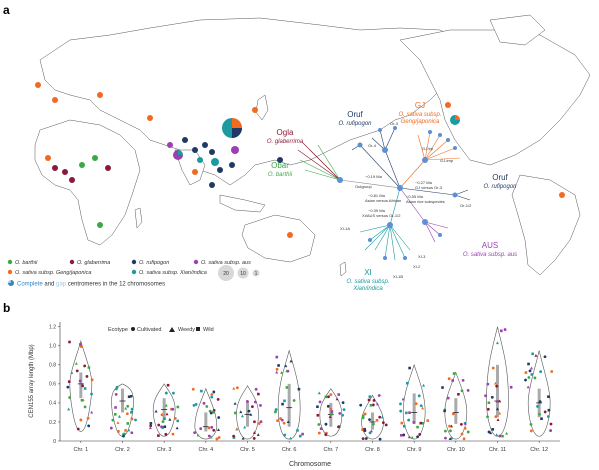 This screenshot has height=470, width=599. I want to click on y-tick-label: 0.4, so click(52, 404).